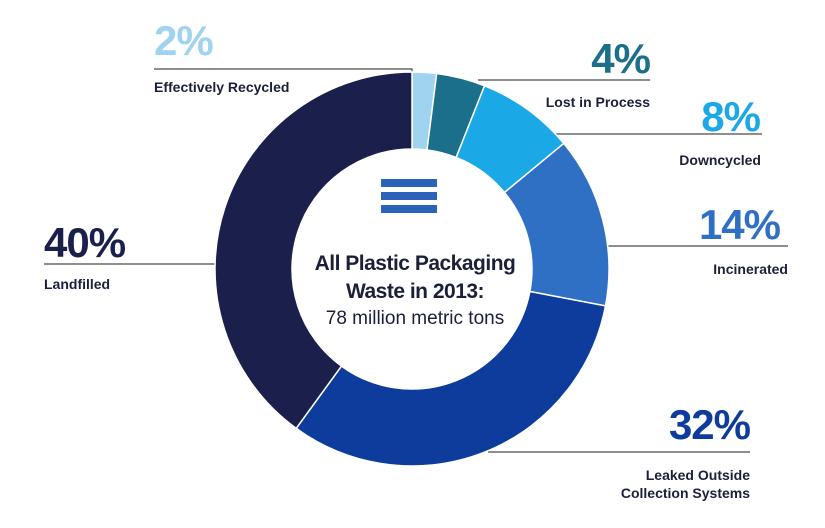  I want to click on category-label-effectively-recycled: Effectively Recycled, so click(222, 87).